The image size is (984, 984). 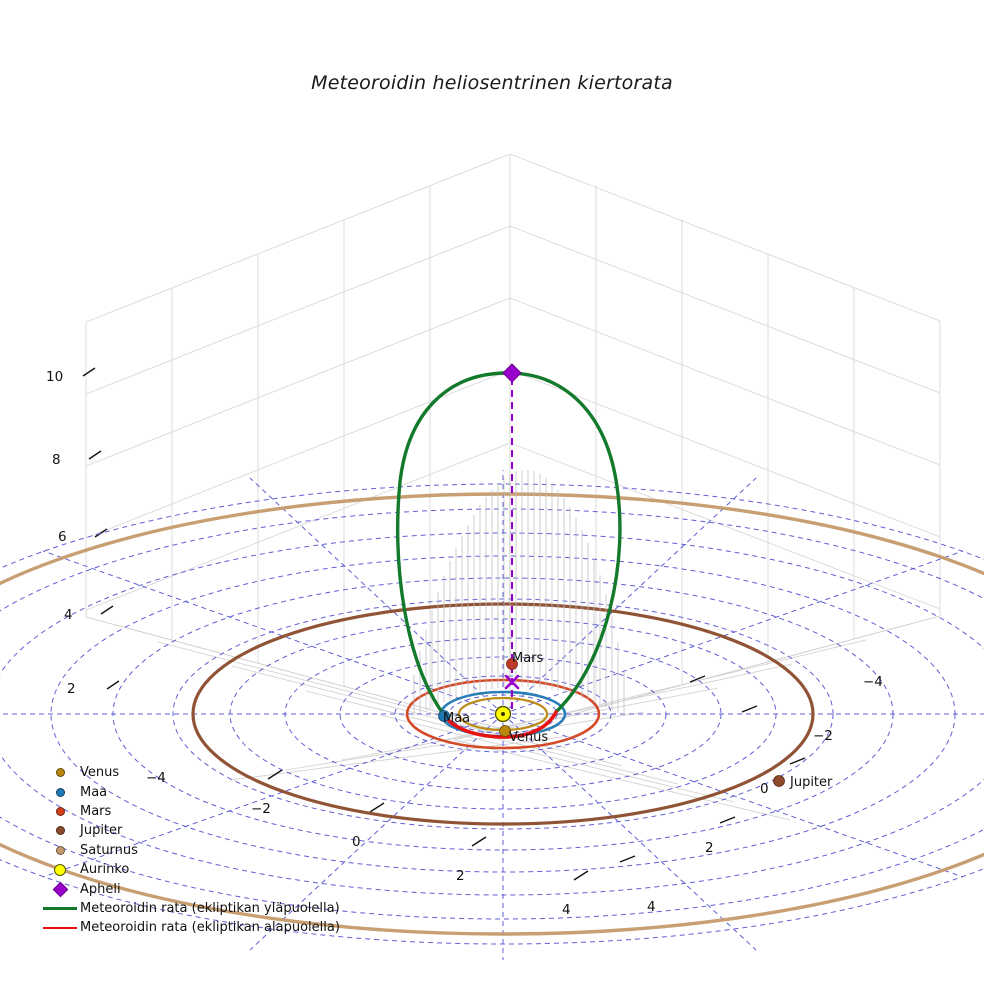 I want to click on legend-marker-maa, so click(x=60, y=792).